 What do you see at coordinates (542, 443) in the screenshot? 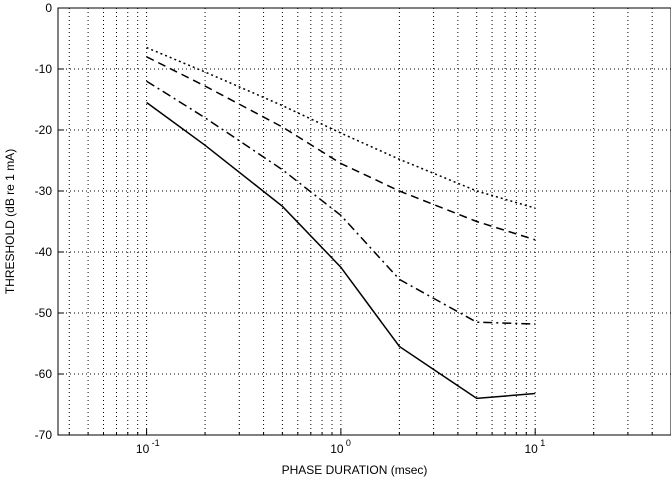
I see `x-tick-label-exponent: 1` at bounding box center [542, 443].